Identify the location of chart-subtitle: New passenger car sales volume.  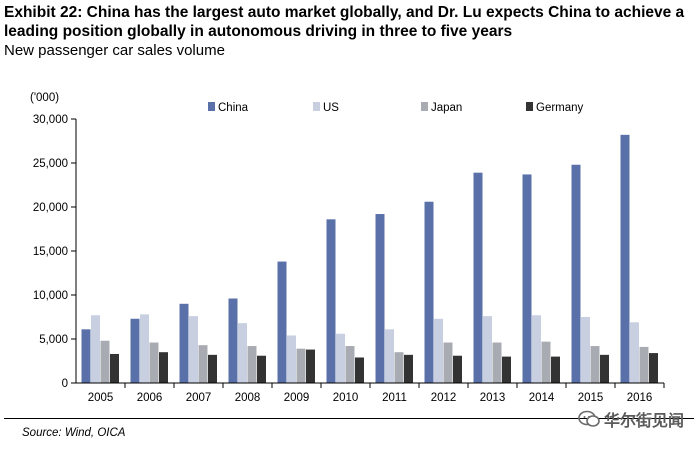
(114, 50).